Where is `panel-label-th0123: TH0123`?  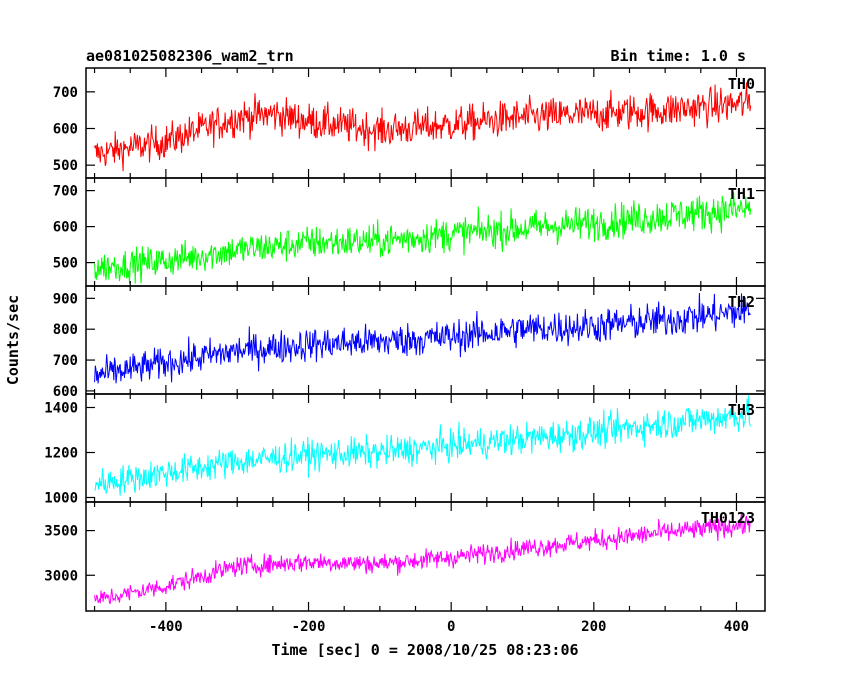
panel-label-th0123: TH0123 is located at coordinates (728, 518).